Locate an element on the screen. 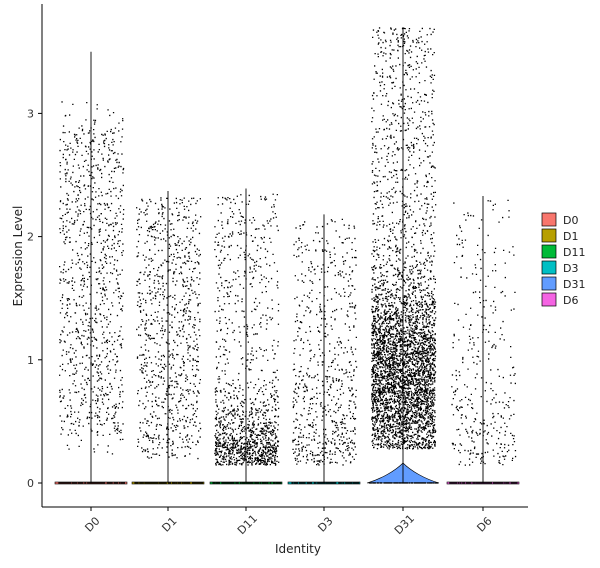  jitter-points-D31 is located at coordinates (404, 255).